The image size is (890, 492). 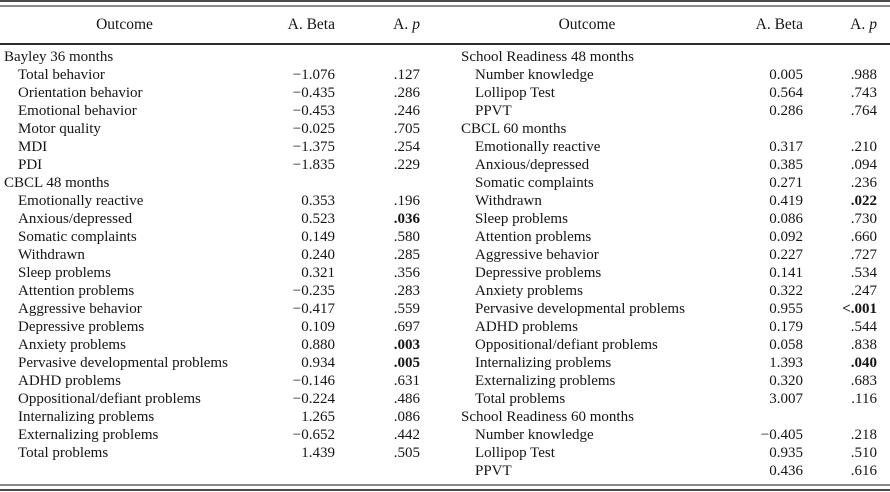 What do you see at coordinates (318, 201) in the screenshot?
I see `beta-value: 0.353` at bounding box center [318, 201].